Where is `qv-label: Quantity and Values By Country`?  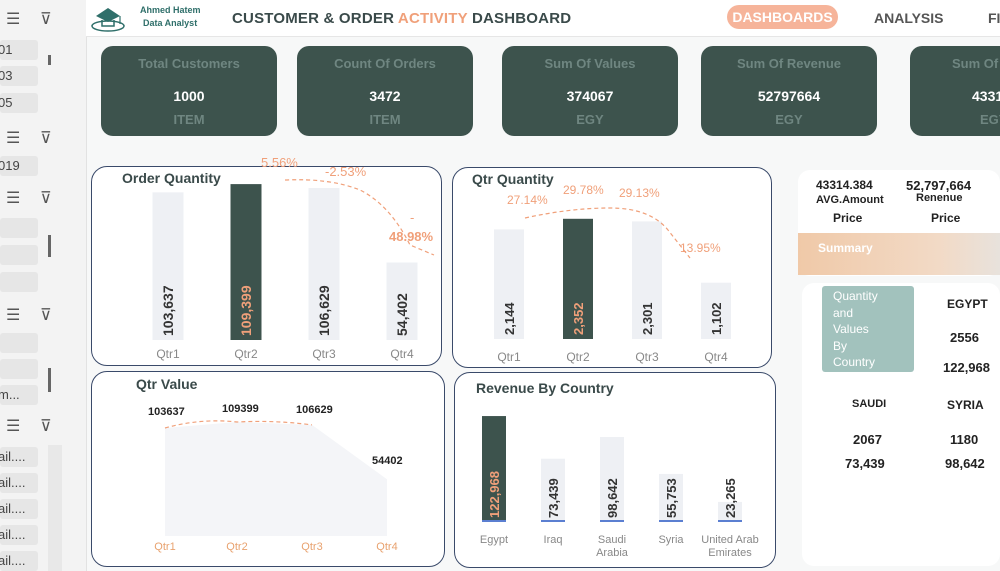 qv-label: Quantity and Values By Country is located at coordinates (855, 329).